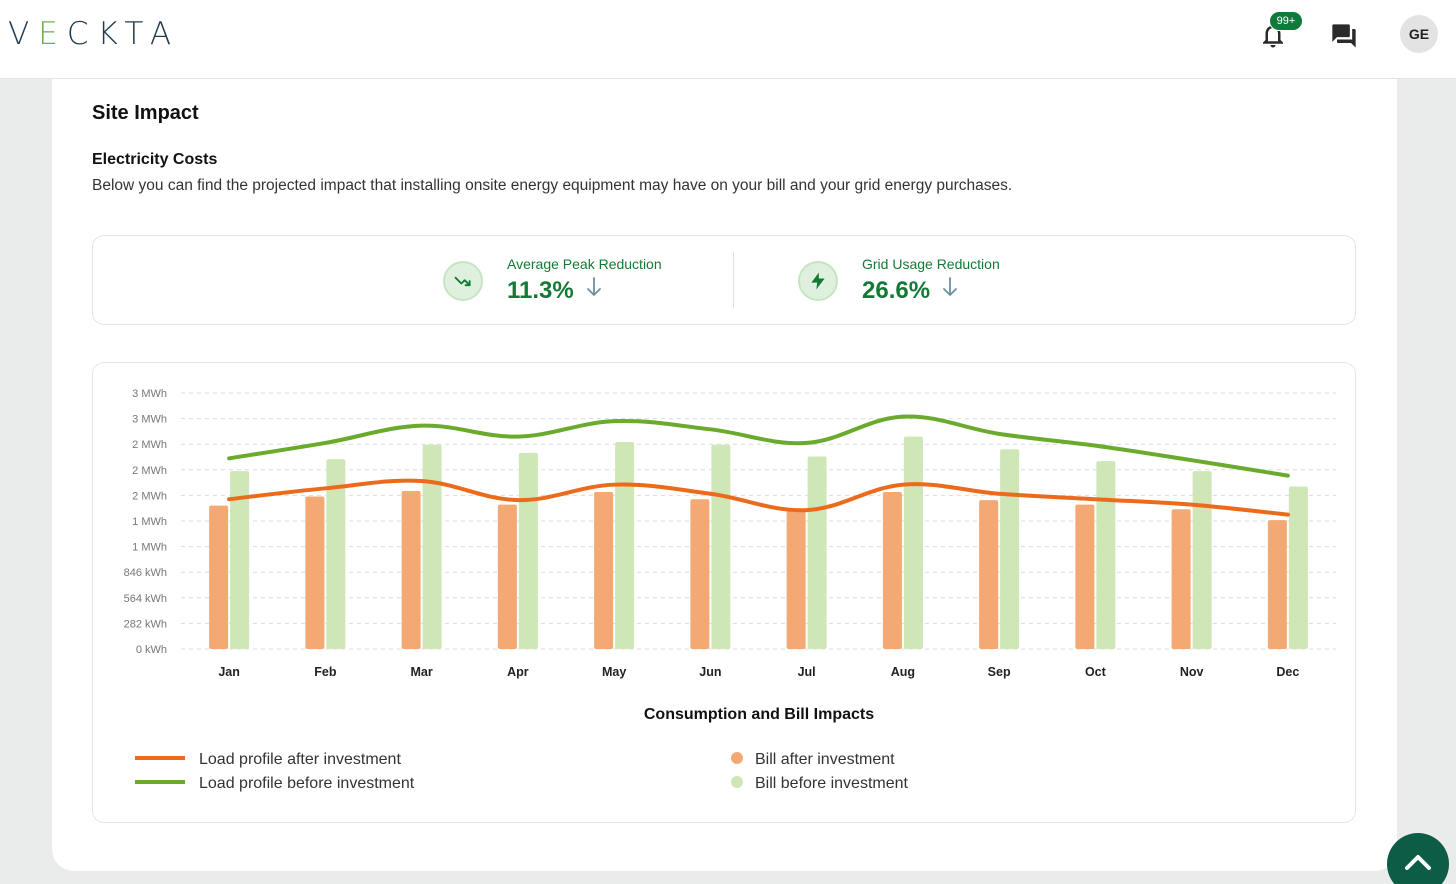 Image resolution: width=1456 pixels, height=884 pixels. I want to click on x-tick-label: Aug, so click(903, 672).